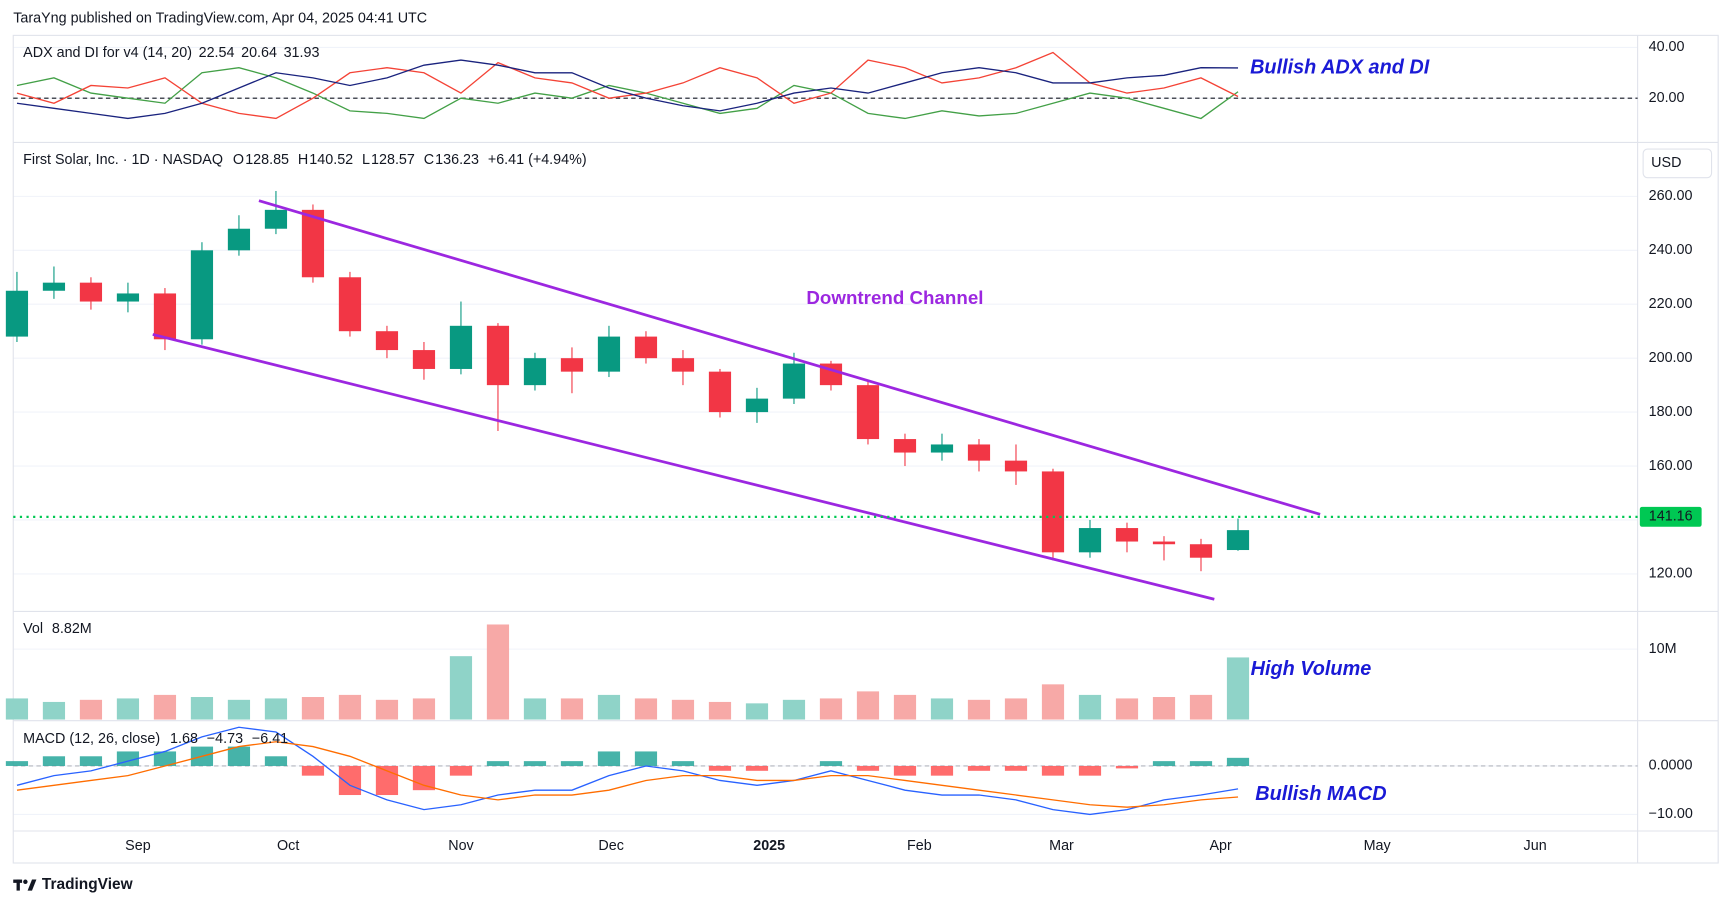  Describe the element at coordinates (72, 629) in the screenshot. I see `legend-text: 8.82M` at that location.